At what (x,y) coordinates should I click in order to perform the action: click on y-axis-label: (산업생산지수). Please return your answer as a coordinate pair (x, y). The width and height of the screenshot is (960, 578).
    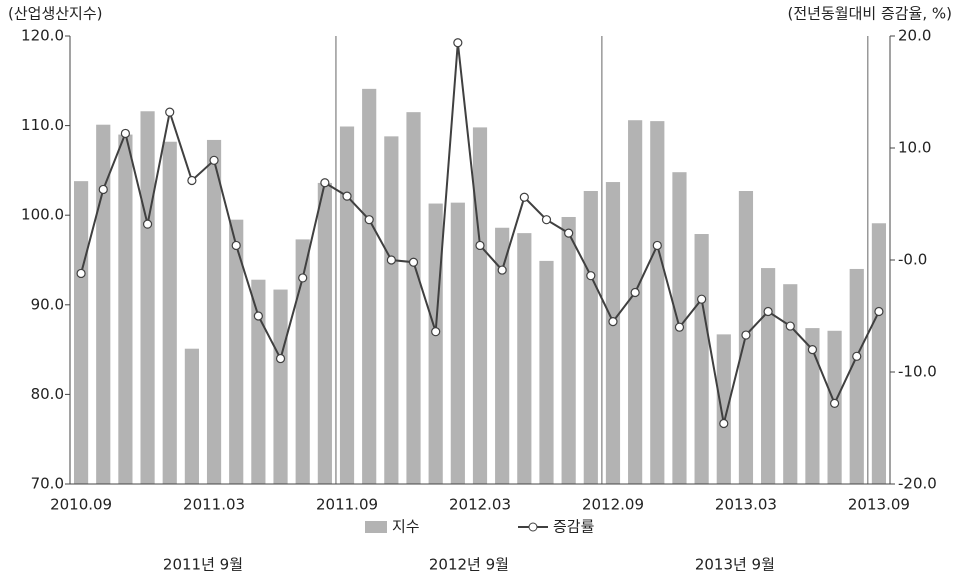
    Looking at the image, I should click on (55, 14).